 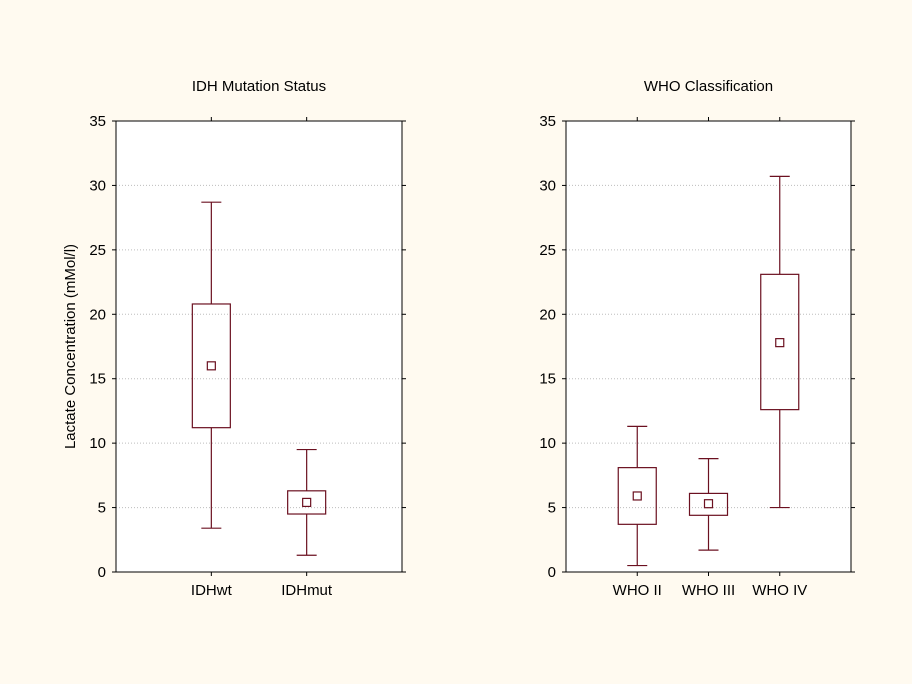 What do you see at coordinates (708, 590) in the screenshot?
I see `x-category-label: WHO III` at bounding box center [708, 590].